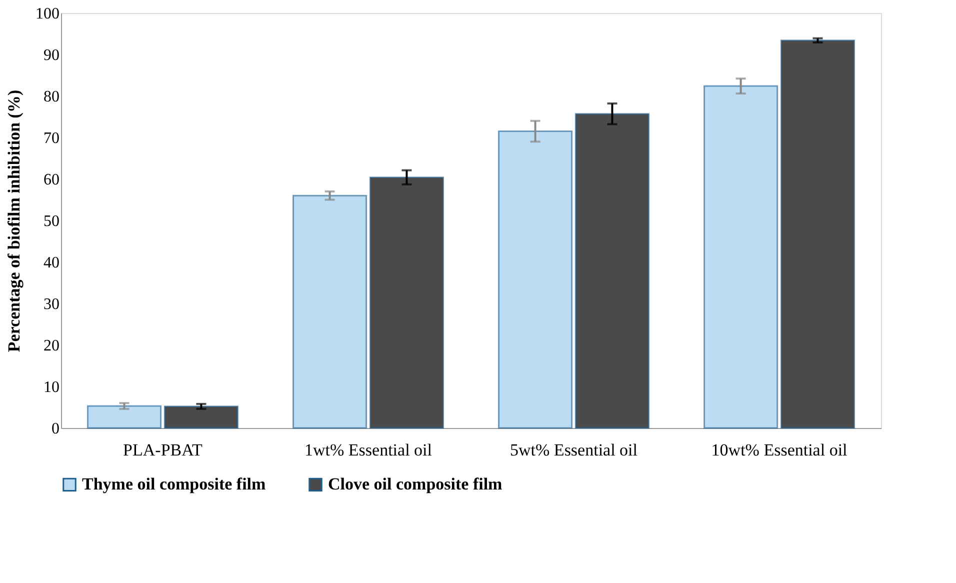 The height and width of the screenshot is (583, 956). What do you see at coordinates (52, 304) in the screenshot?
I see `y-tick-label: 30` at bounding box center [52, 304].